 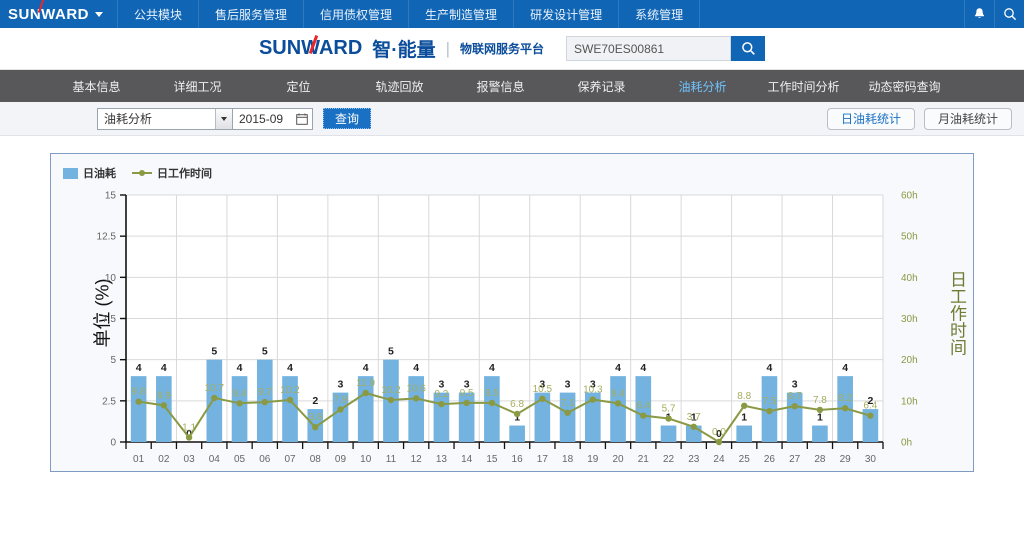 What do you see at coordinates (316, 459) in the screenshot?
I see `svg-text: 08` at bounding box center [316, 459].